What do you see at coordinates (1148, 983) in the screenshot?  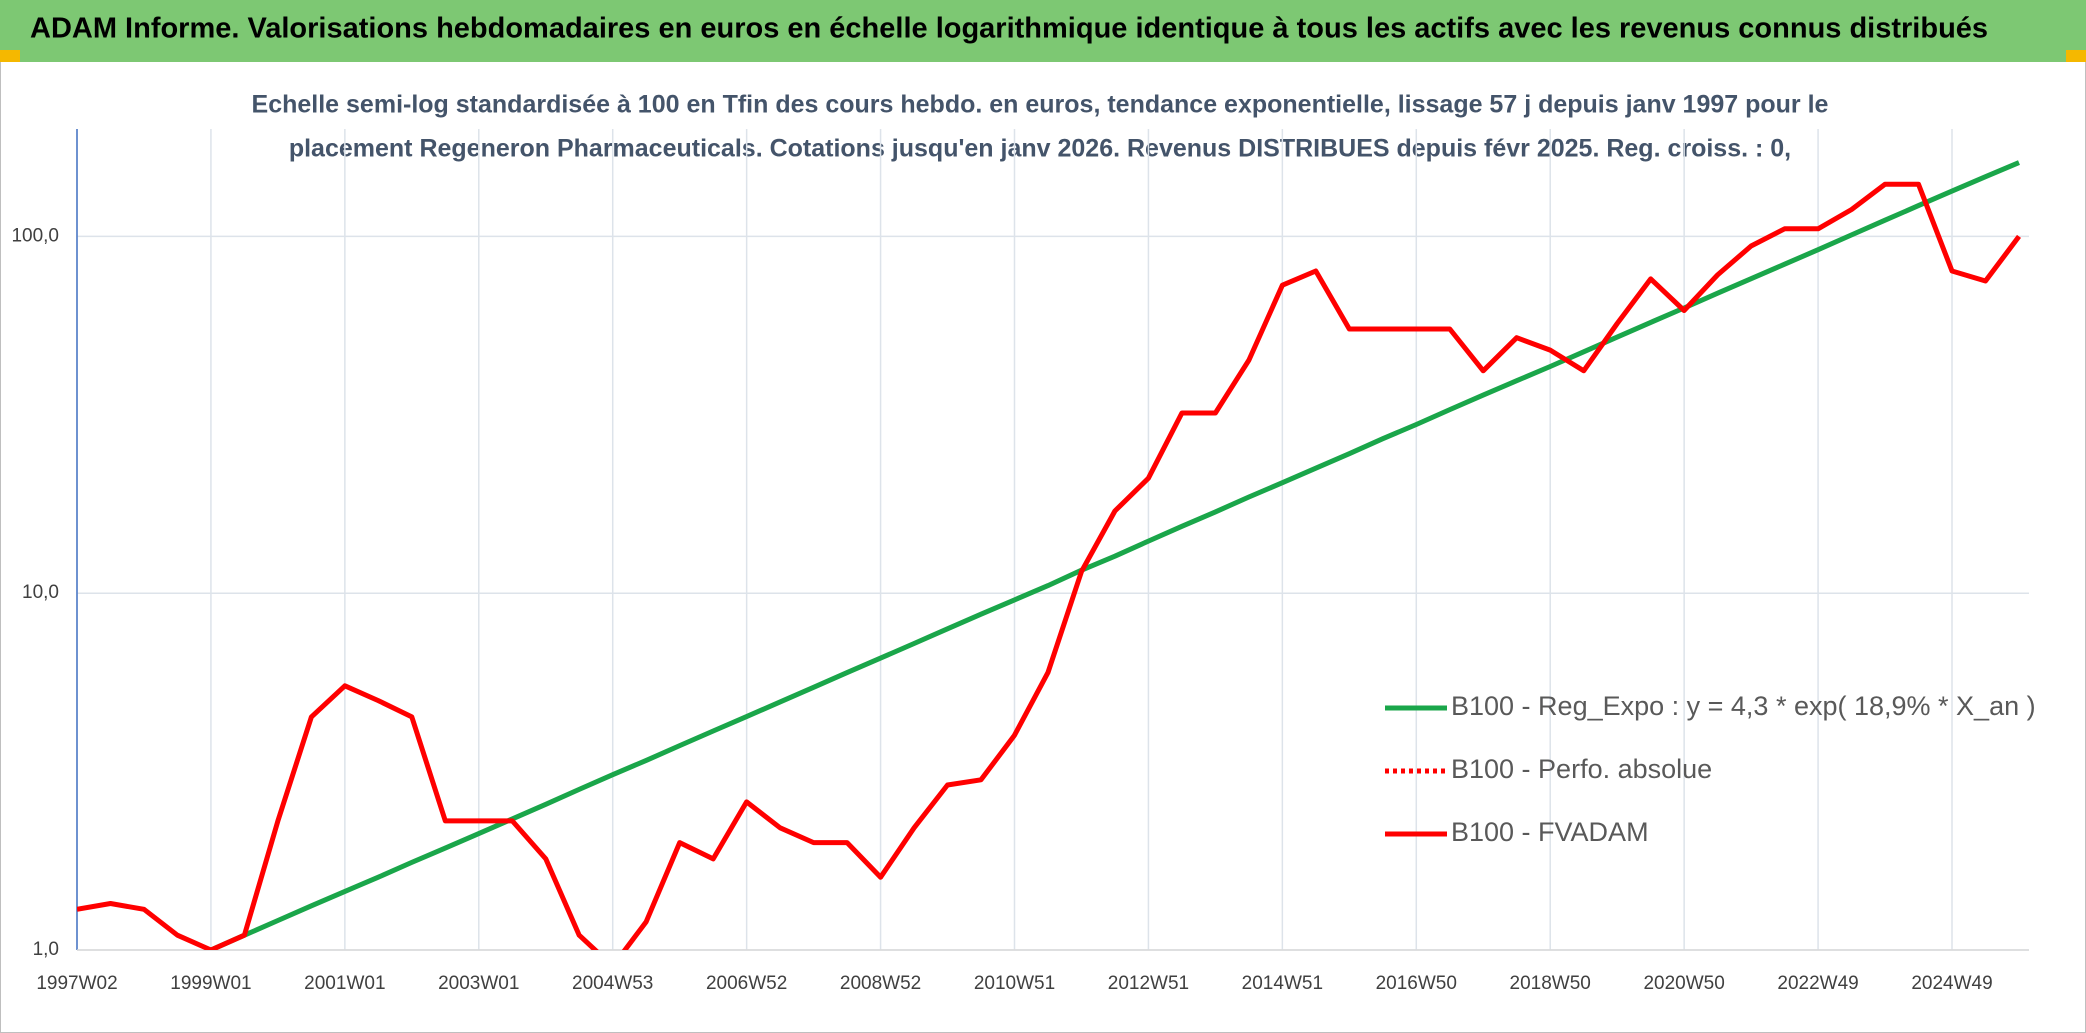 I see `x-tick-label: 2012W51` at bounding box center [1148, 983].